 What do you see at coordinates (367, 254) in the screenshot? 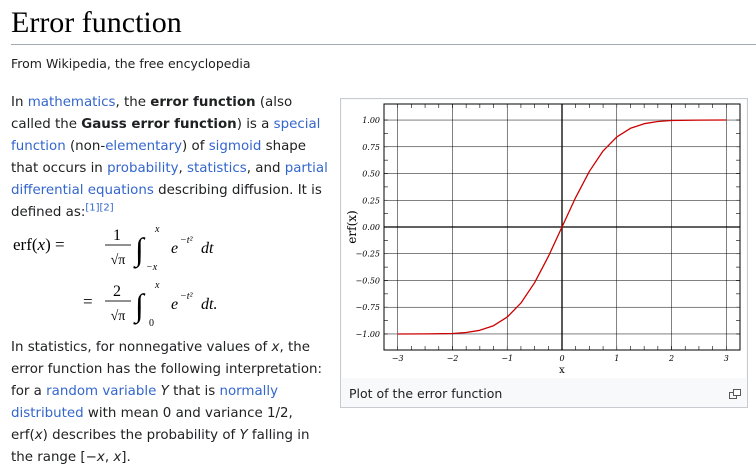
I see `y-tick-label: −0.25` at bounding box center [367, 254].